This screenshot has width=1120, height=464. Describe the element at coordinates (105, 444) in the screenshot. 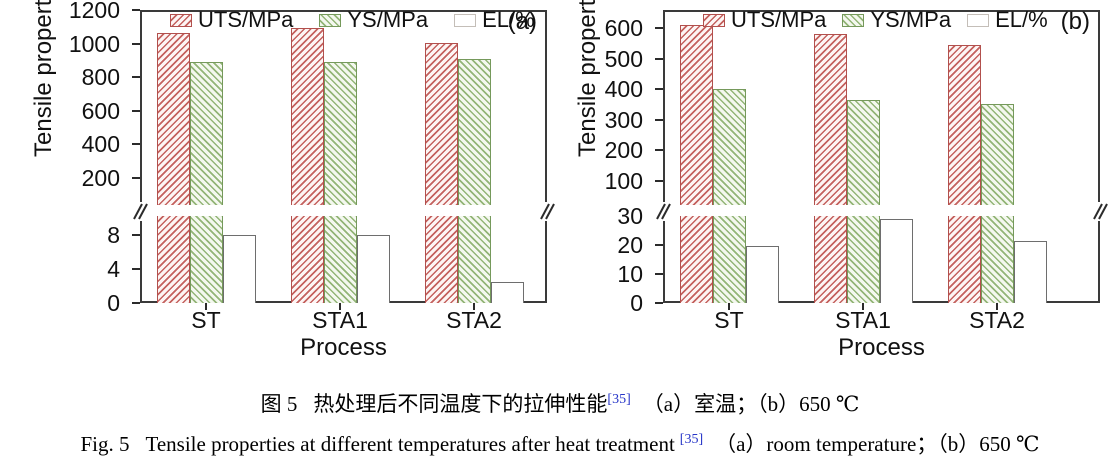

I see `caption-en-number: Fig. 5` at that location.